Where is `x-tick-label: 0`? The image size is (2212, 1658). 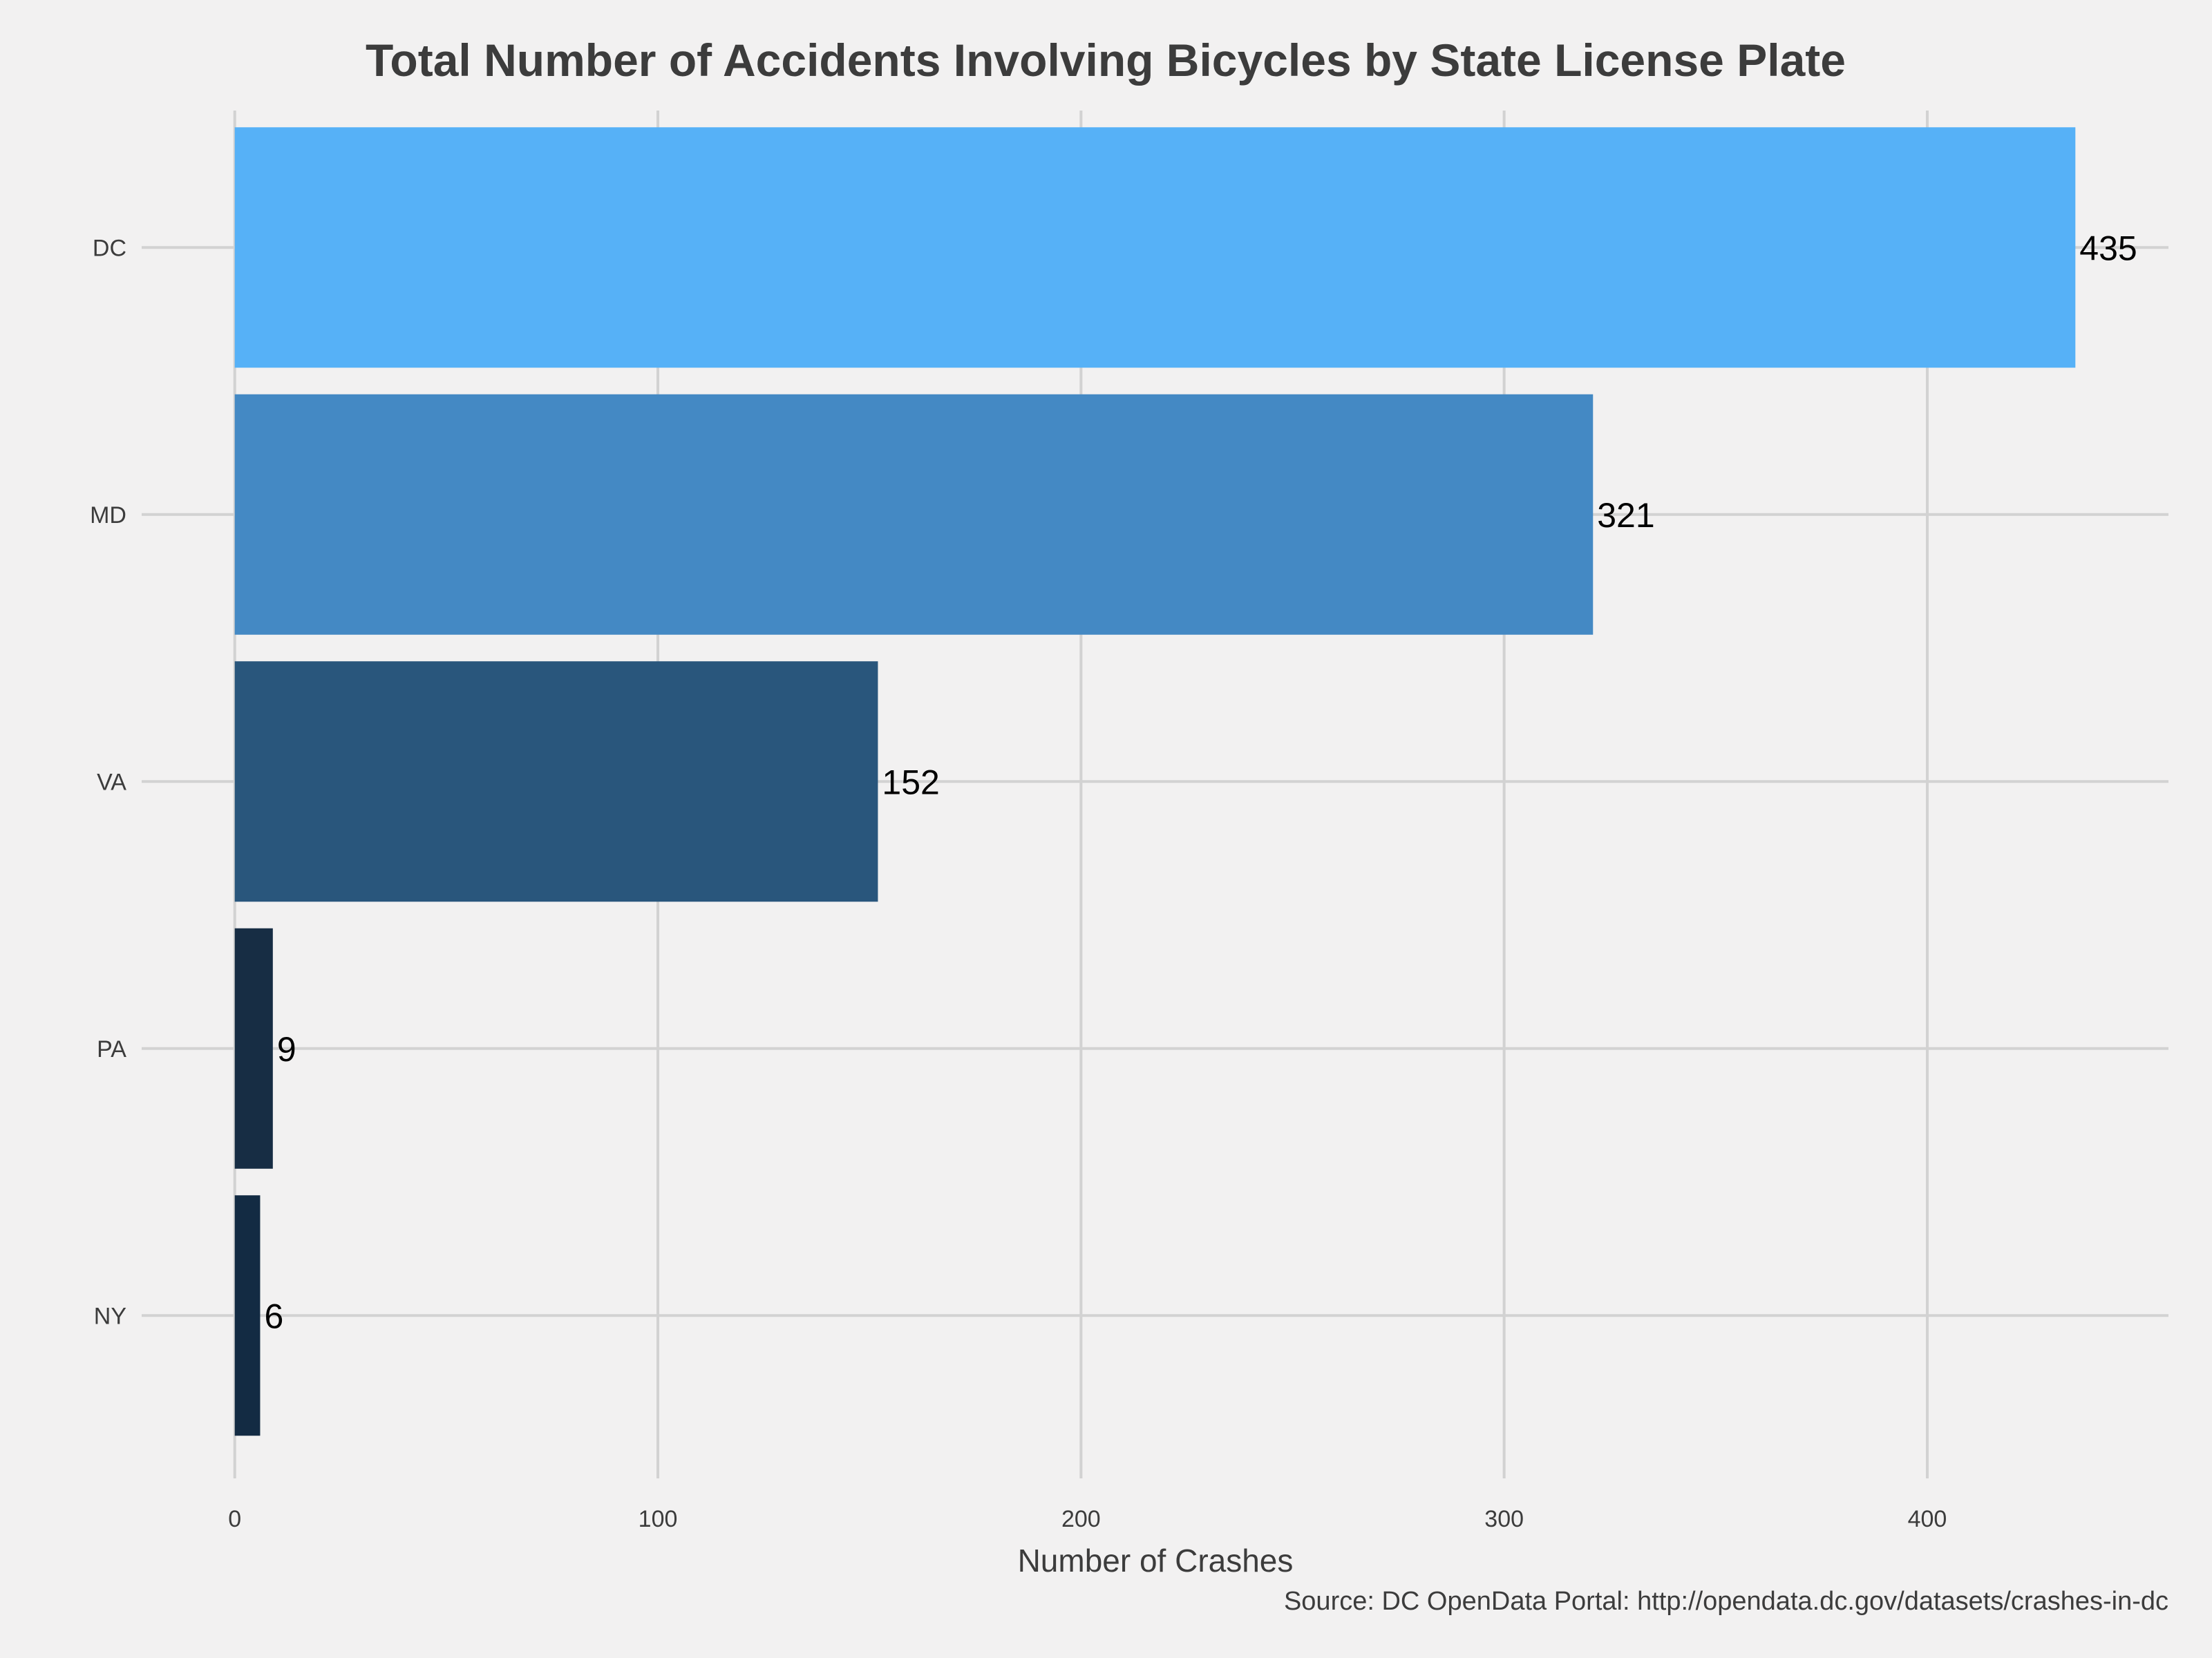
x-tick-label: 0 is located at coordinates (234, 1519).